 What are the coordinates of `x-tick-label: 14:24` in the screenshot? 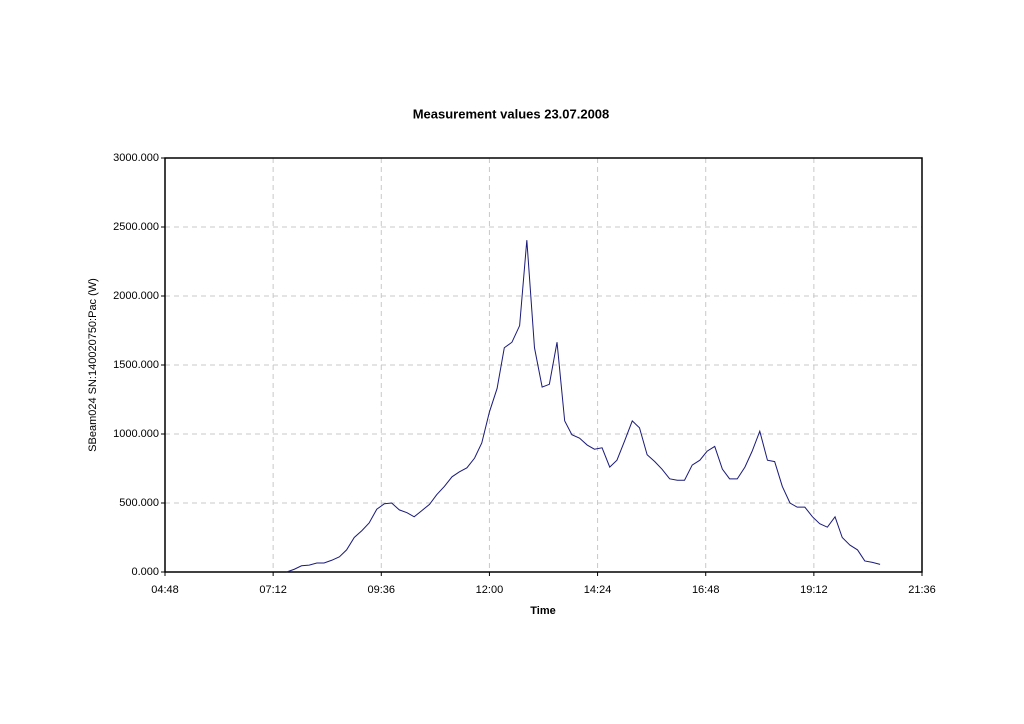 It's located at (598, 590).